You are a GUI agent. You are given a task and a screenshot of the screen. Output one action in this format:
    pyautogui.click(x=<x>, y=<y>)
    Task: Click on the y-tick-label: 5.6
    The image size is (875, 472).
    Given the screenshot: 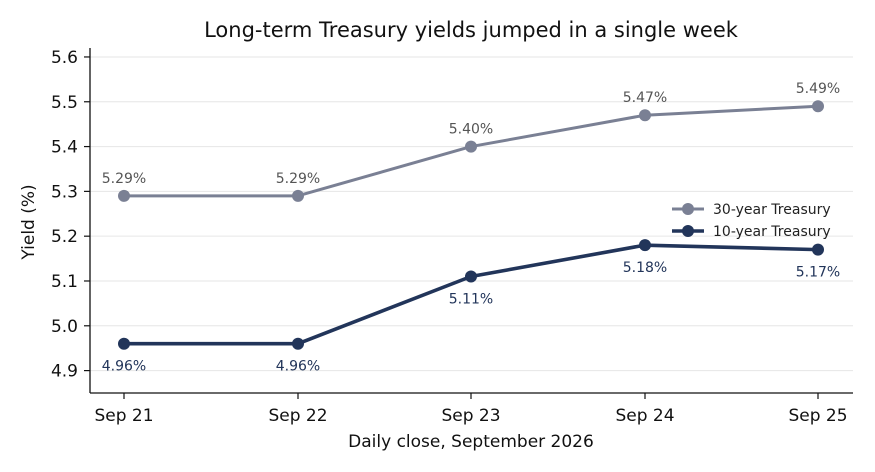 What is the action you would take?
    pyautogui.click(x=64, y=58)
    